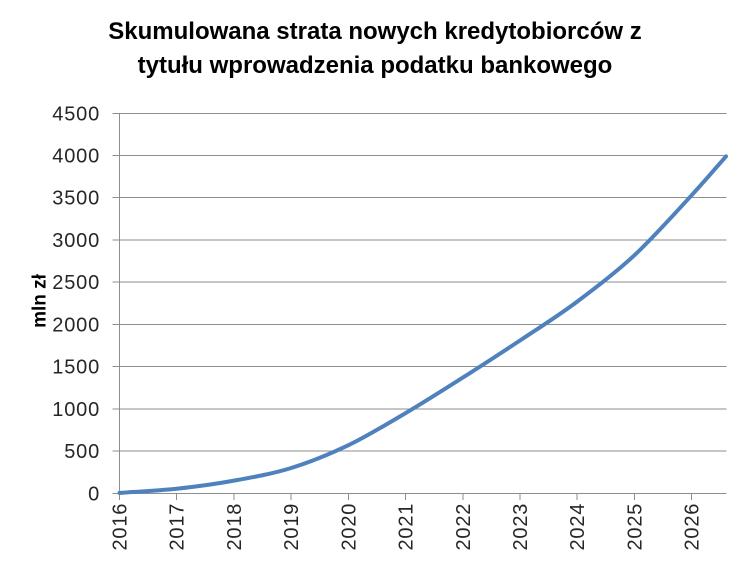  What do you see at coordinates (76, 368) in the screenshot?
I see `y-tick-label: 1500` at bounding box center [76, 368].